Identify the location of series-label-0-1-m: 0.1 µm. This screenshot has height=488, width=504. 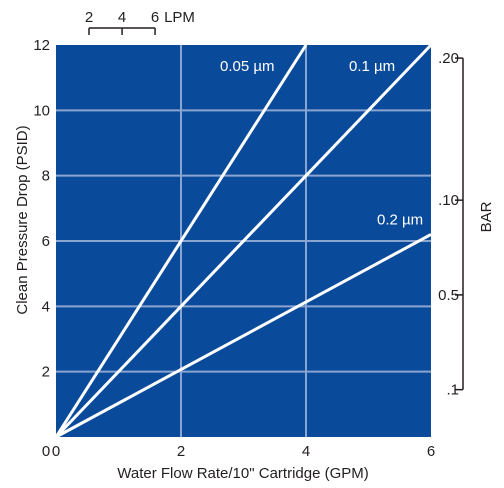
(372, 66).